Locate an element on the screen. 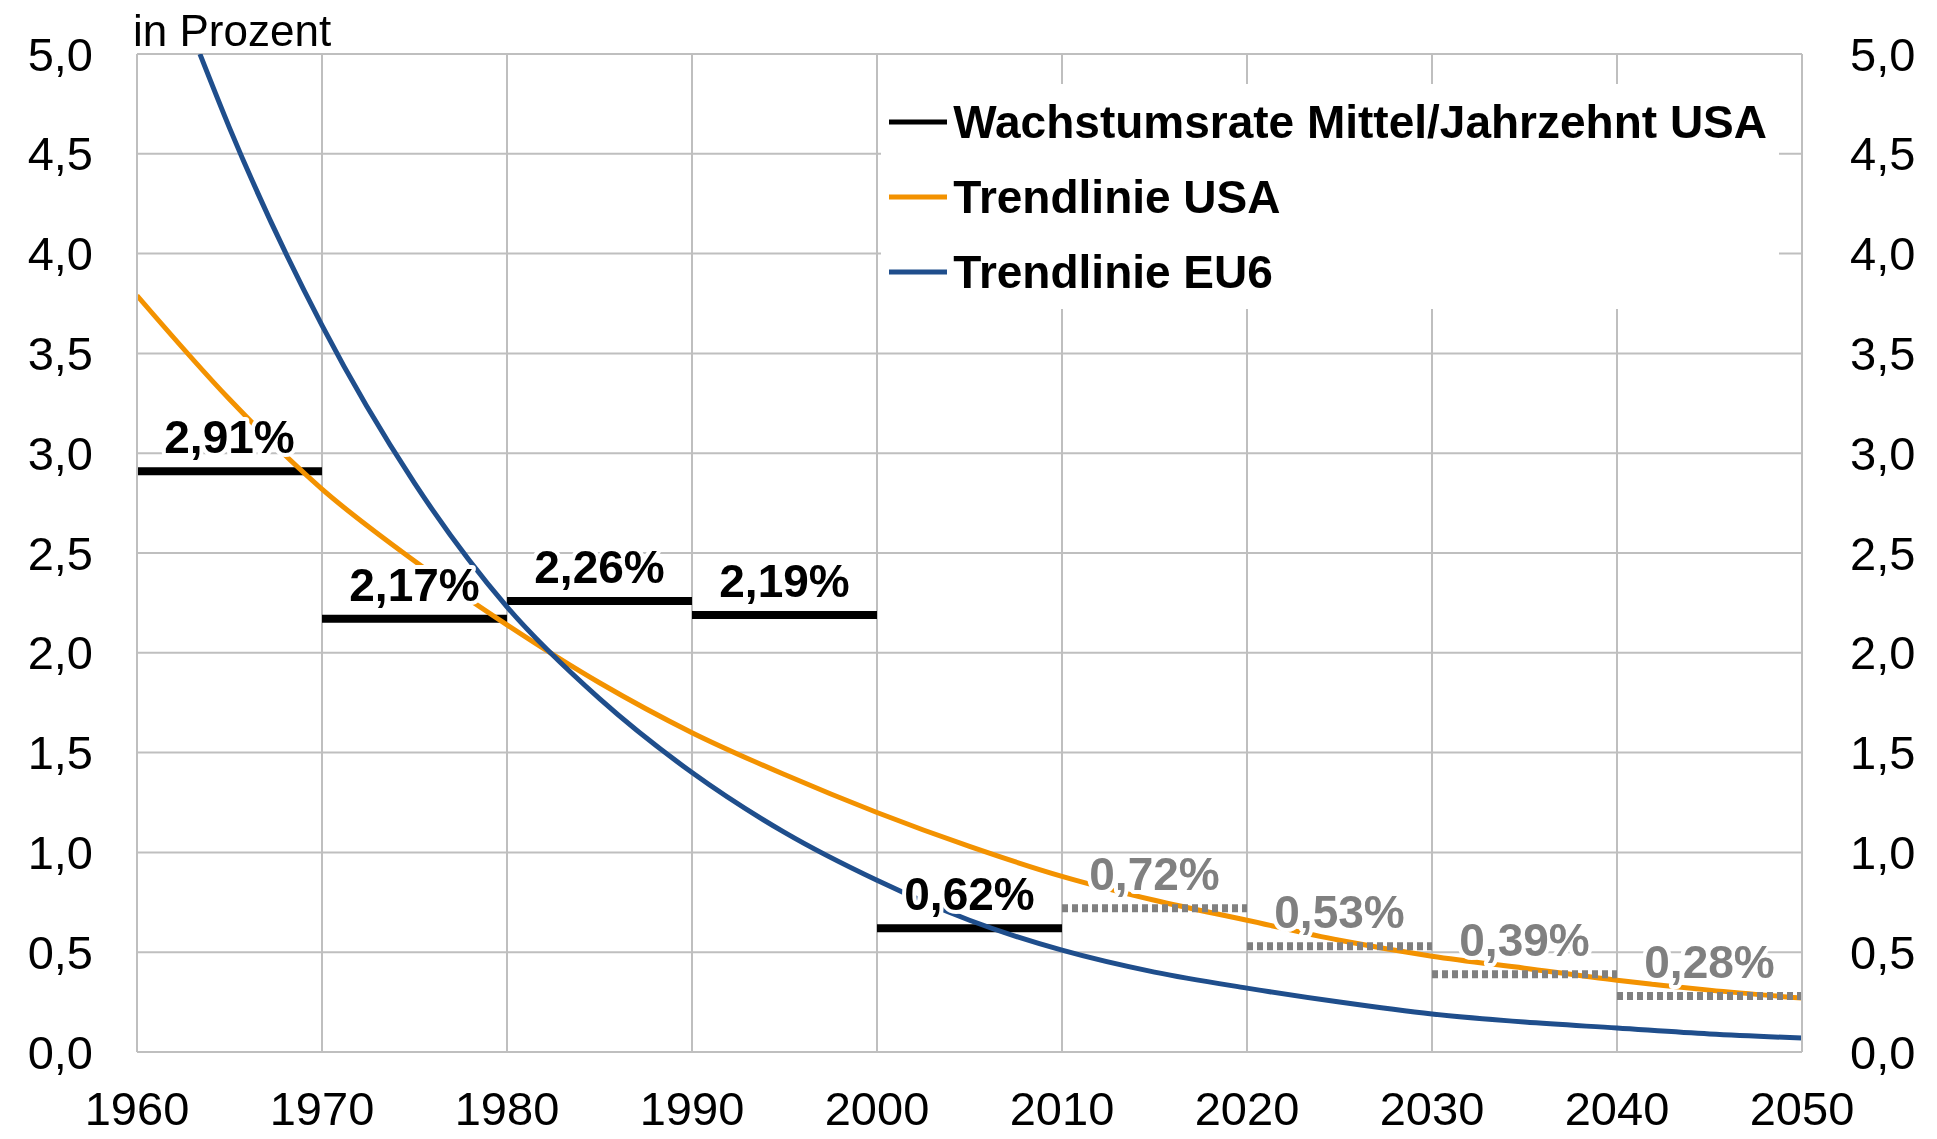  y-tick-label: 1,0 is located at coordinates (60, 853).